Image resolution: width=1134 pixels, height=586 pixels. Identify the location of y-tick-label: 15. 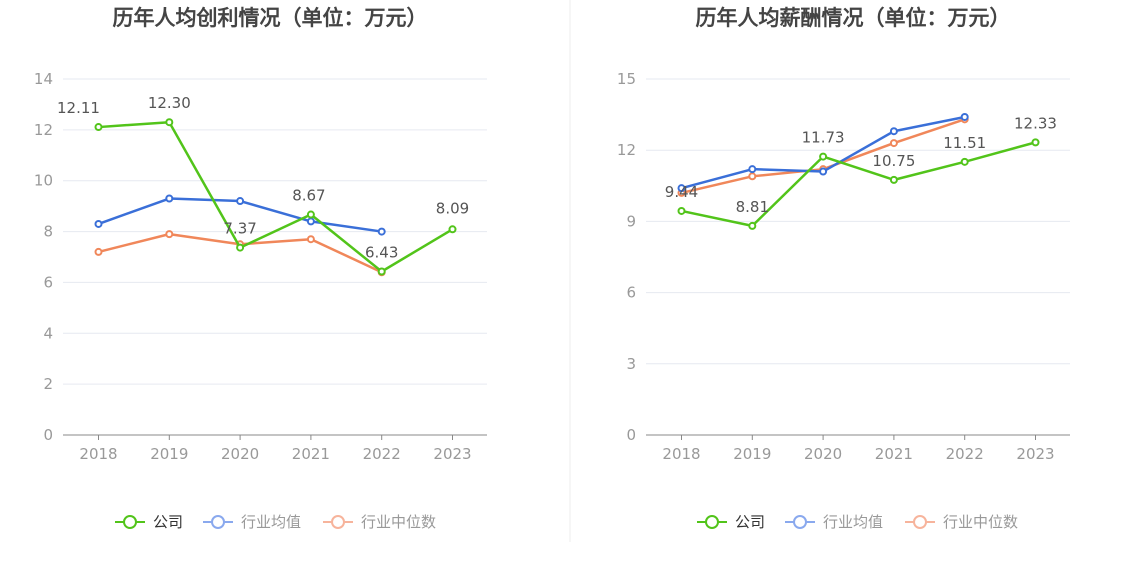
(626, 79).